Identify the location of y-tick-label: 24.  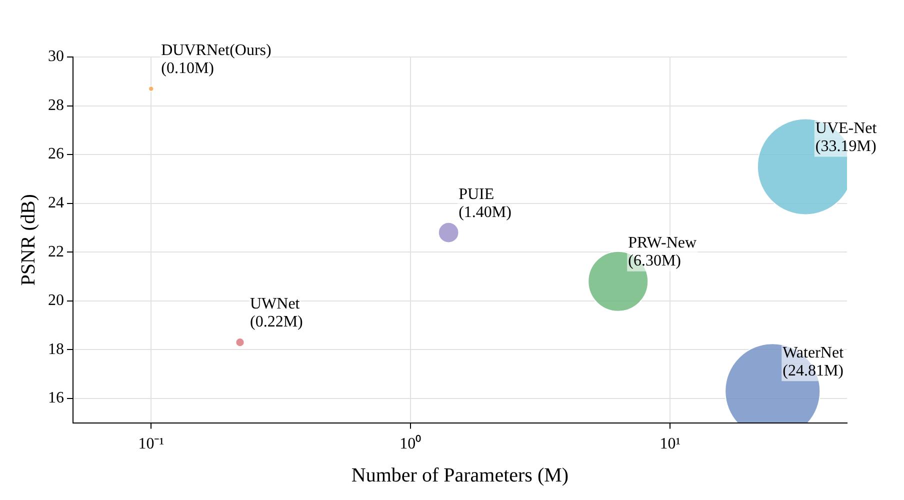
(56, 203).